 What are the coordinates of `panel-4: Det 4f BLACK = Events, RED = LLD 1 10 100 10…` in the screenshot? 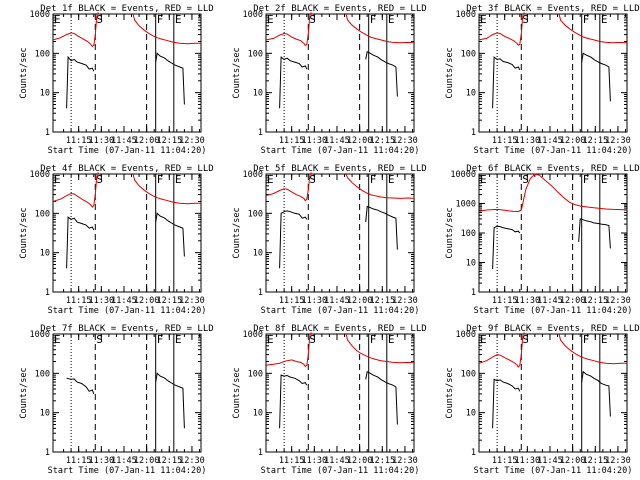 It's located at (116, 240).